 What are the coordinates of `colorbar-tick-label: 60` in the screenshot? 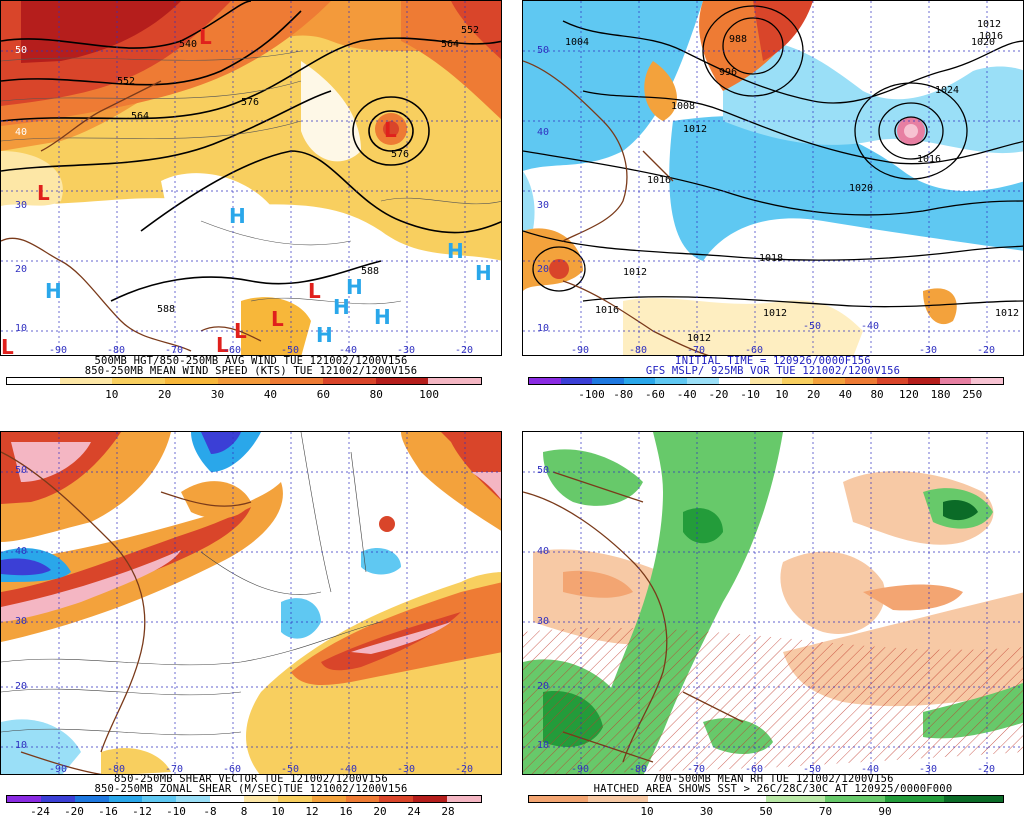 It's located at (323, 394).